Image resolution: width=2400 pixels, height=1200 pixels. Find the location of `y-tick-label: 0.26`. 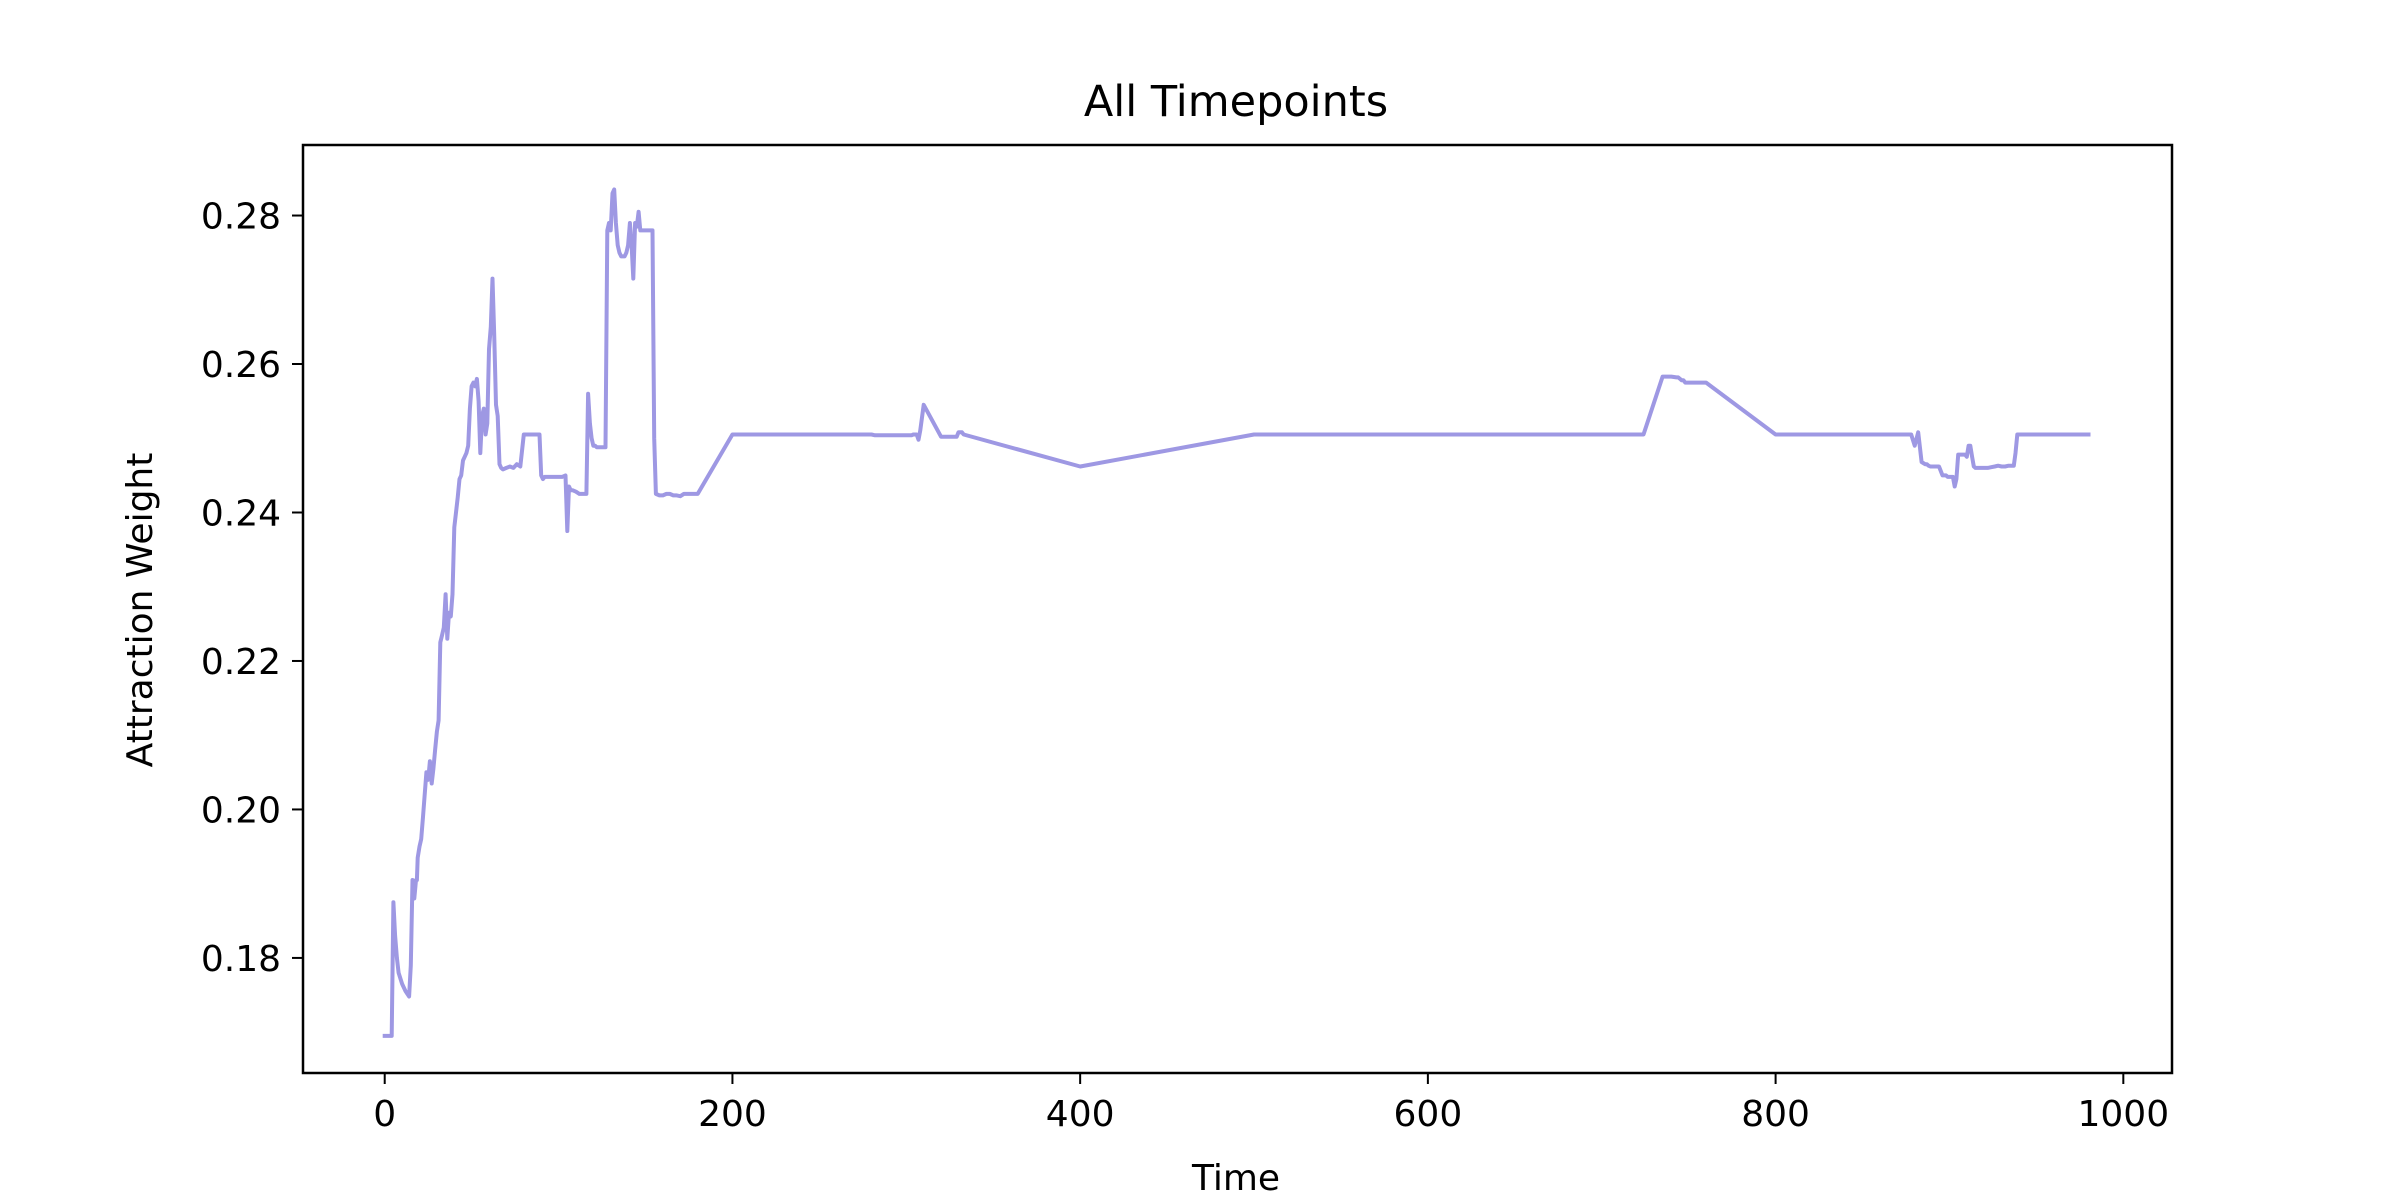

y-tick-label: 0.26 is located at coordinates (241, 365).